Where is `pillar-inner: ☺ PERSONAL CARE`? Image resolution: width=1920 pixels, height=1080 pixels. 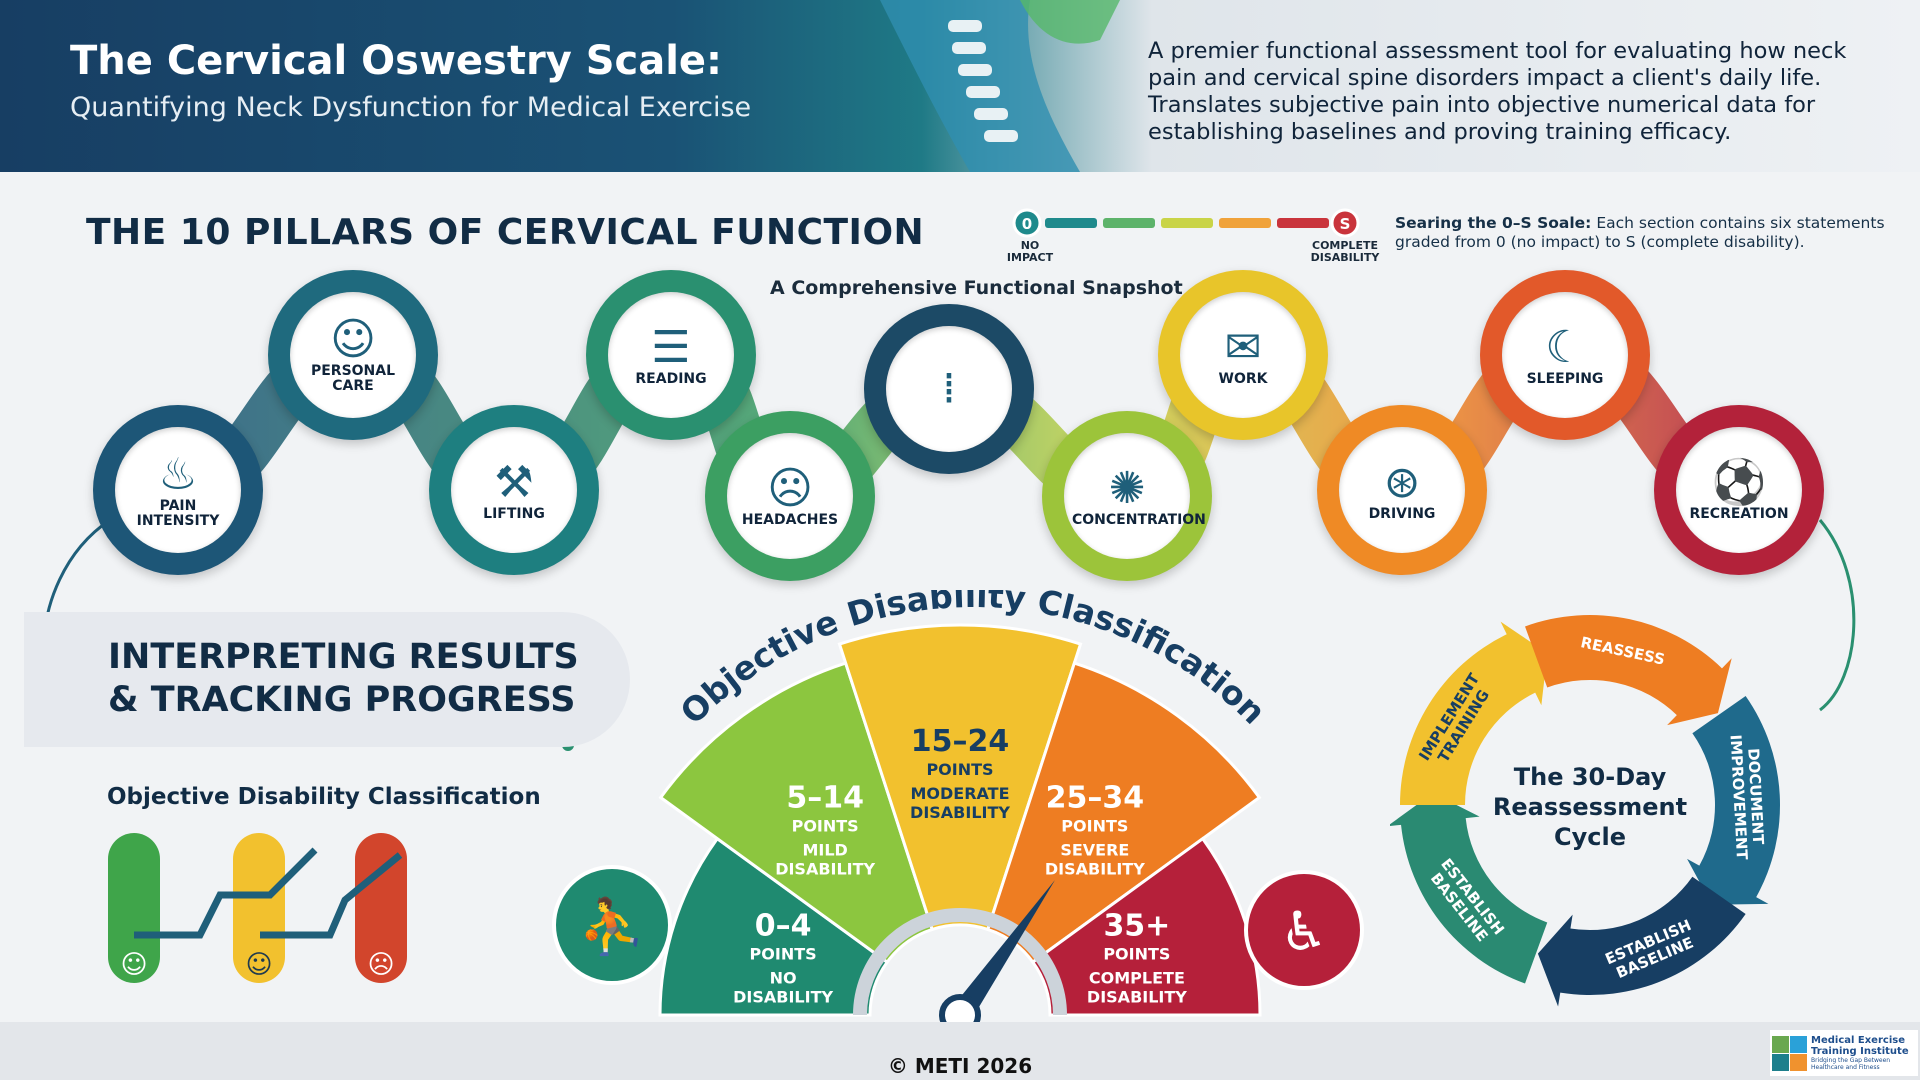
pillar-inner: ☺ PERSONAL CARE is located at coordinates (353, 355).